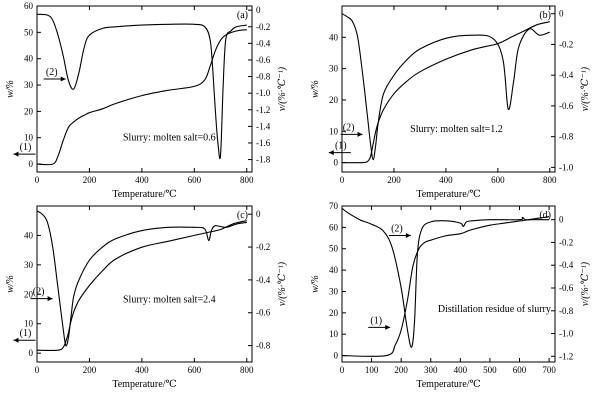  What do you see at coordinates (545, 15) in the screenshot?
I see `panel-label: (b)` at bounding box center [545, 15].